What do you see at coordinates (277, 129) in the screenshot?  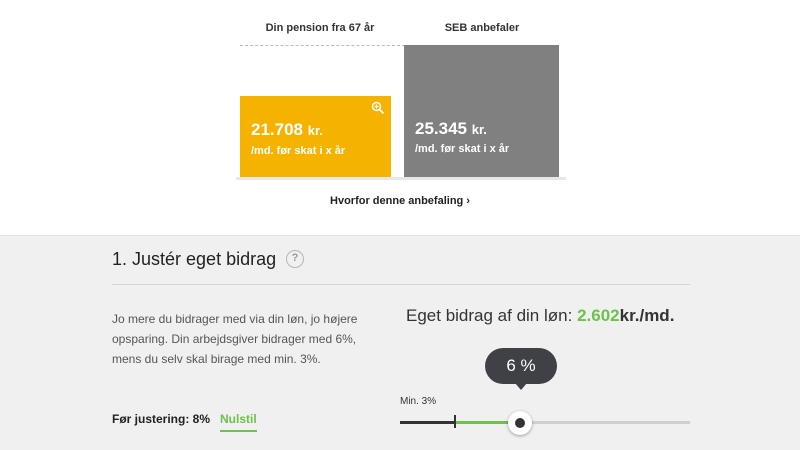 I see `current-amount-value: 21.708` at bounding box center [277, 129].